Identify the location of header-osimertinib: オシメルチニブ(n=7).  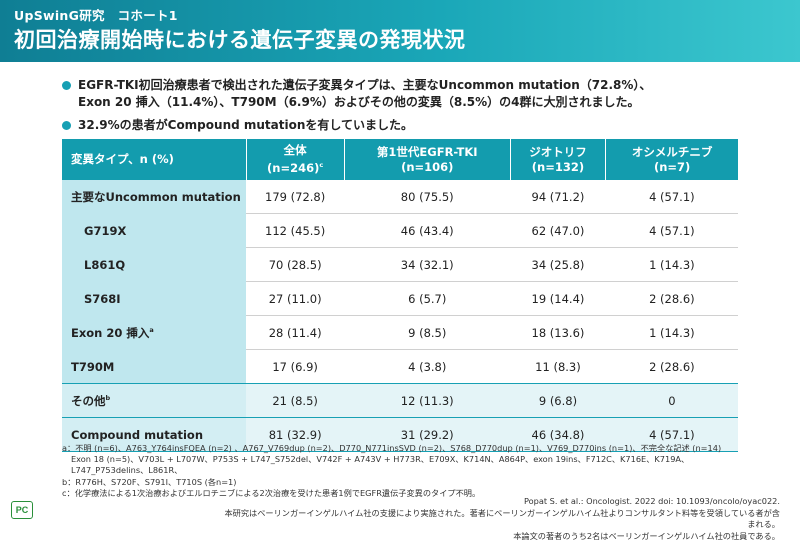
(672, 159).